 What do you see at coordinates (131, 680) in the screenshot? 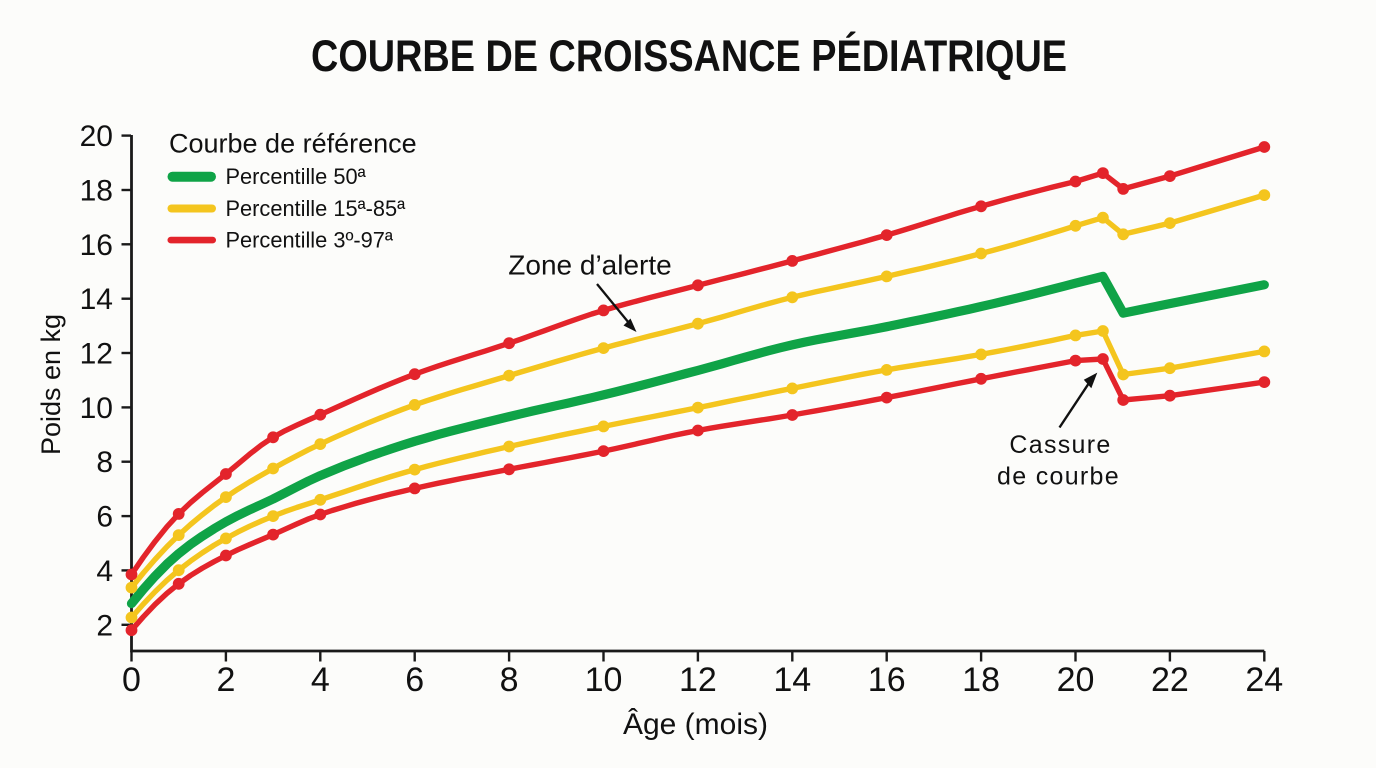
I see `svg-text: 0` at bounding box center [131, 680].